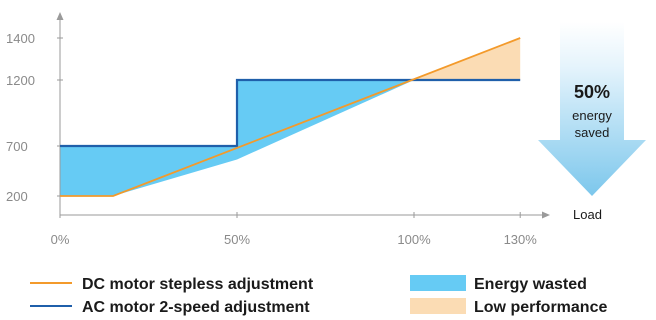 This screenshot has height=320, width=656. What do you see at coordinates (20, 38) in the screenshot?
I see `y-tick-label: 1400` at bounding box center [20, 38].